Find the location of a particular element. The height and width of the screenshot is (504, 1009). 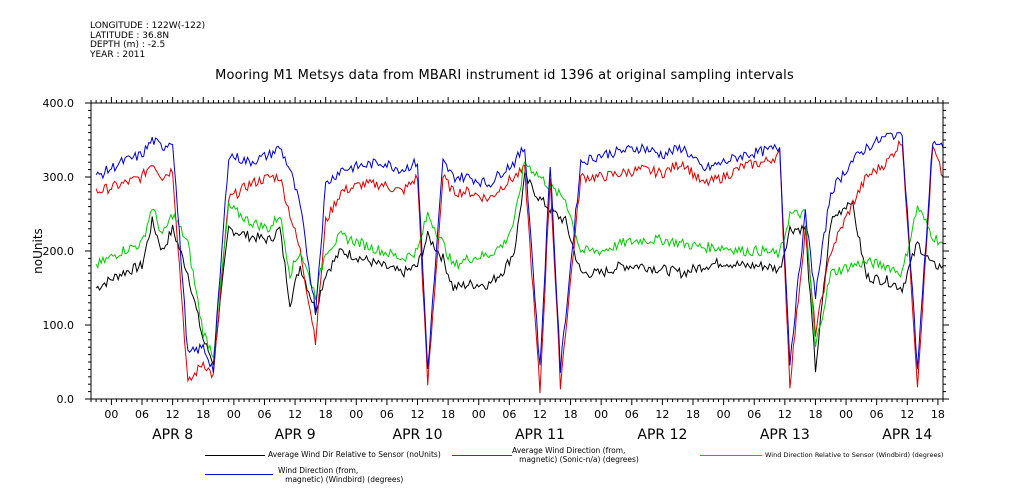

day-label-3: APR 11 is located at coordinates (540, 435).